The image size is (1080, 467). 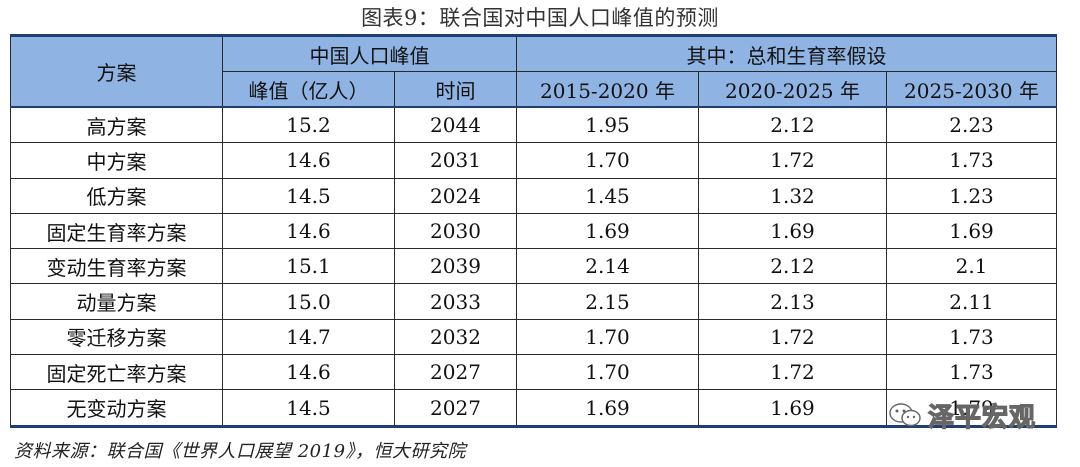 What do you see at coordinates (455, 125) in the screenshot?
I see `peak-year: 2044` at bounding box center [455, 125].